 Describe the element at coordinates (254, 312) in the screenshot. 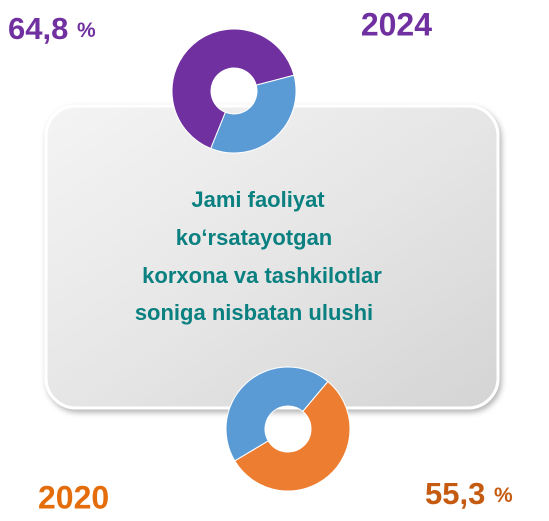

I see `caption-line: soniga nisbatan ulushi` at that location.